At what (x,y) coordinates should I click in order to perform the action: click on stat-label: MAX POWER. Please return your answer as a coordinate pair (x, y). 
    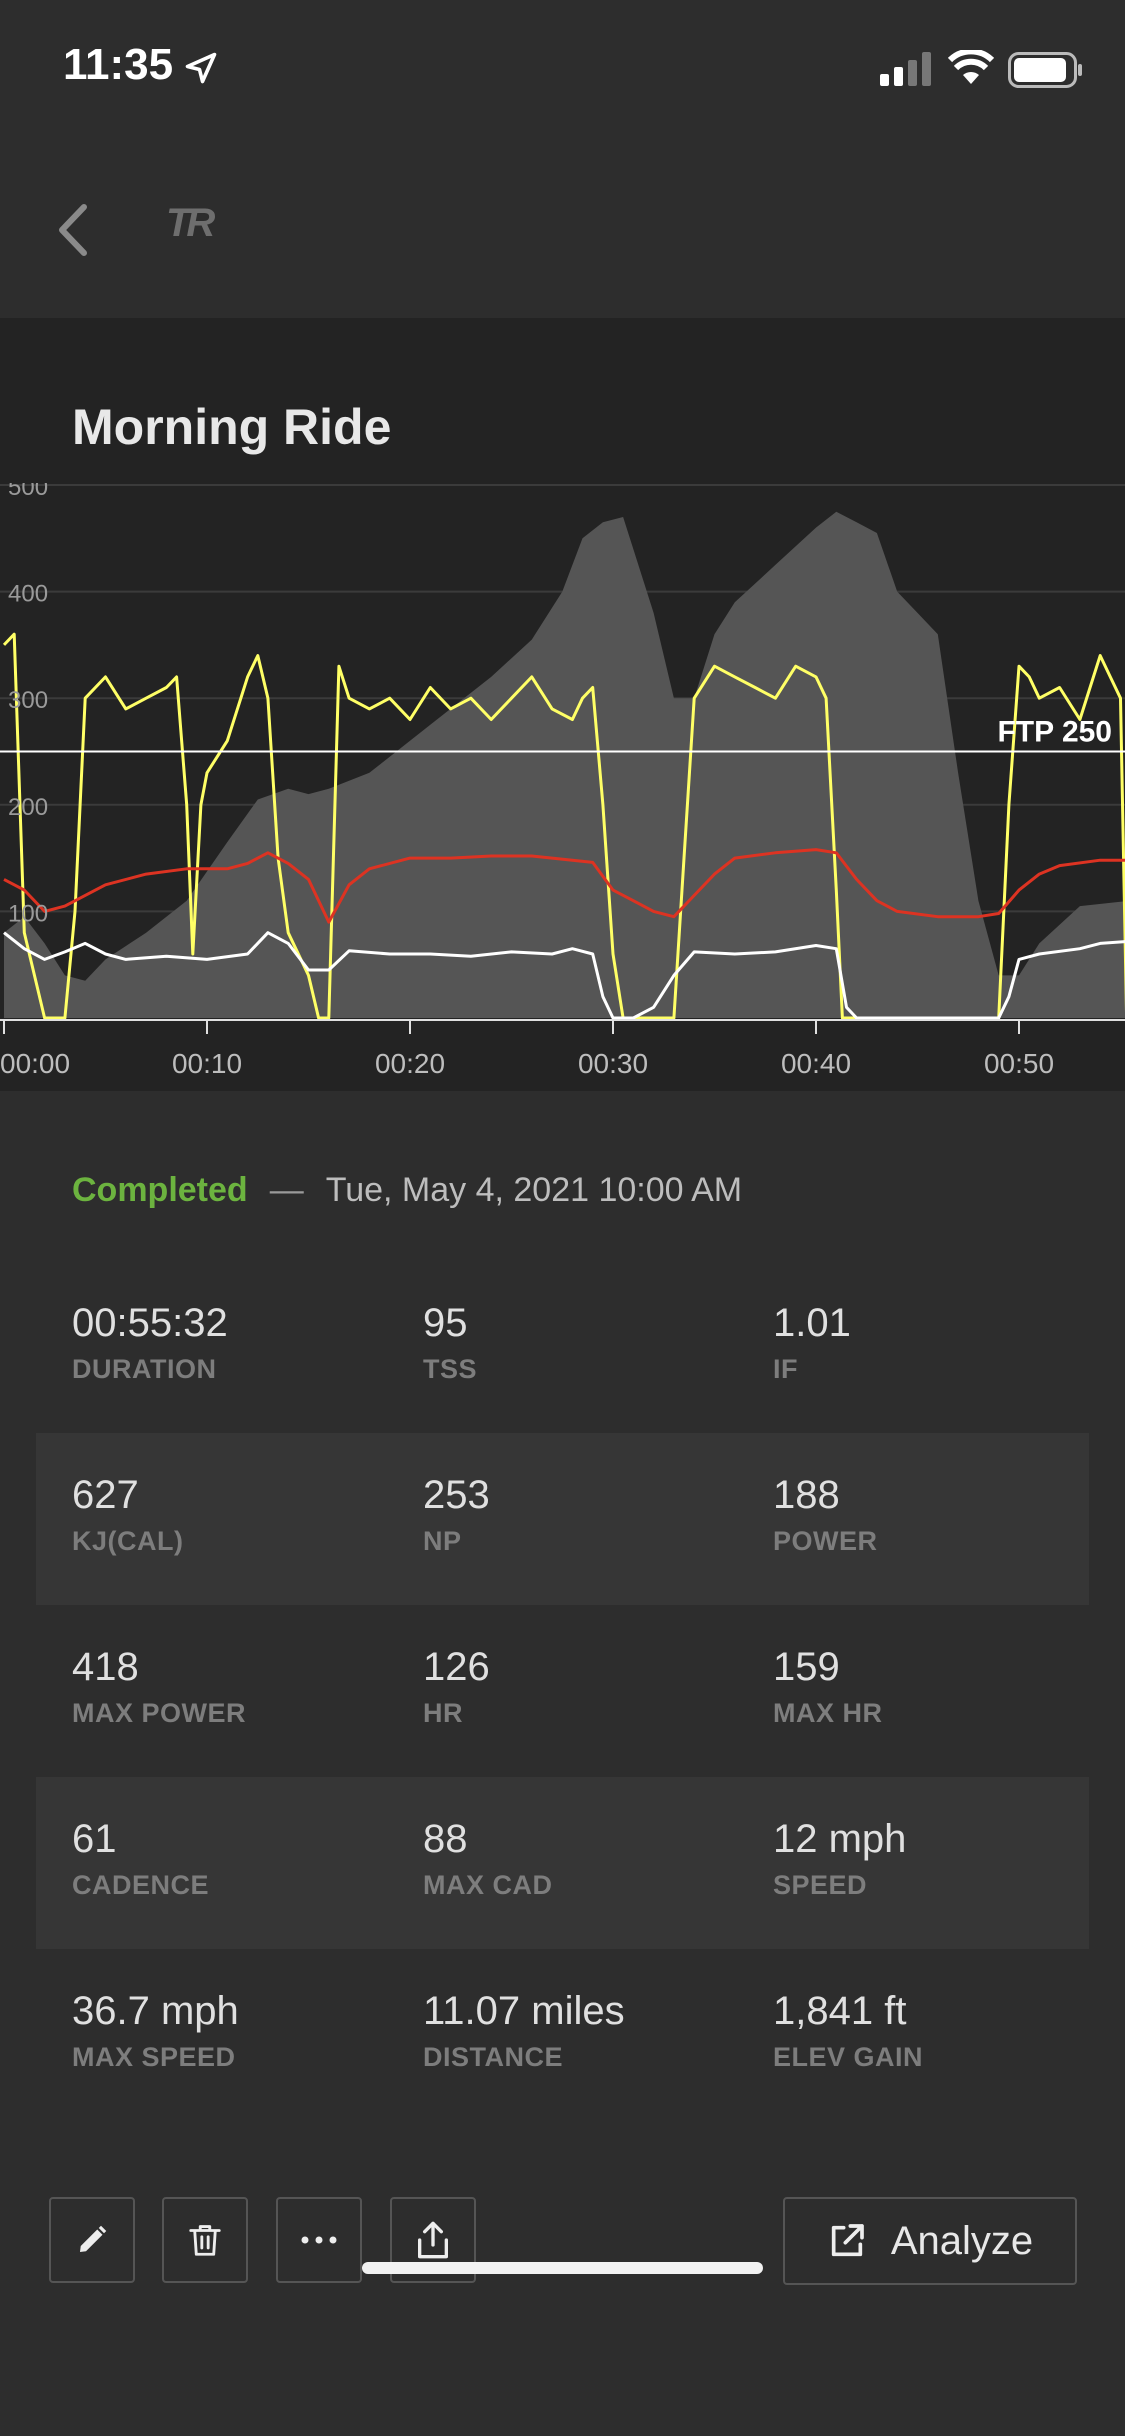
    Looking at the image, I should click on (159, 1713).